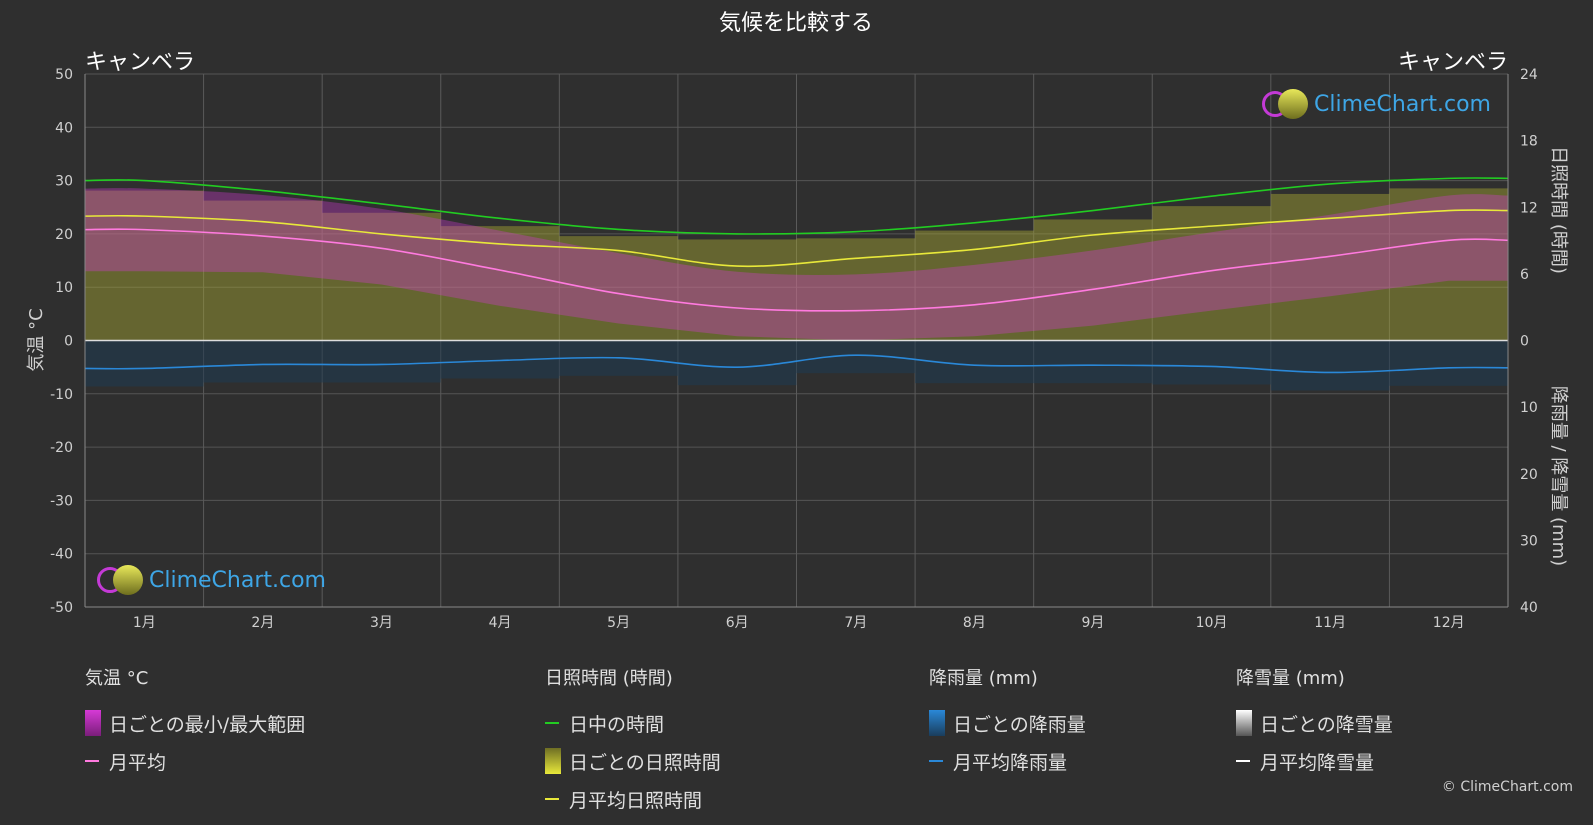 The height and width of the screenshot is (825, 1593). Describe the element at coordinates (1524, 275) in the screenshot. I see `right-tick-label-sunshine: 6` at that location.